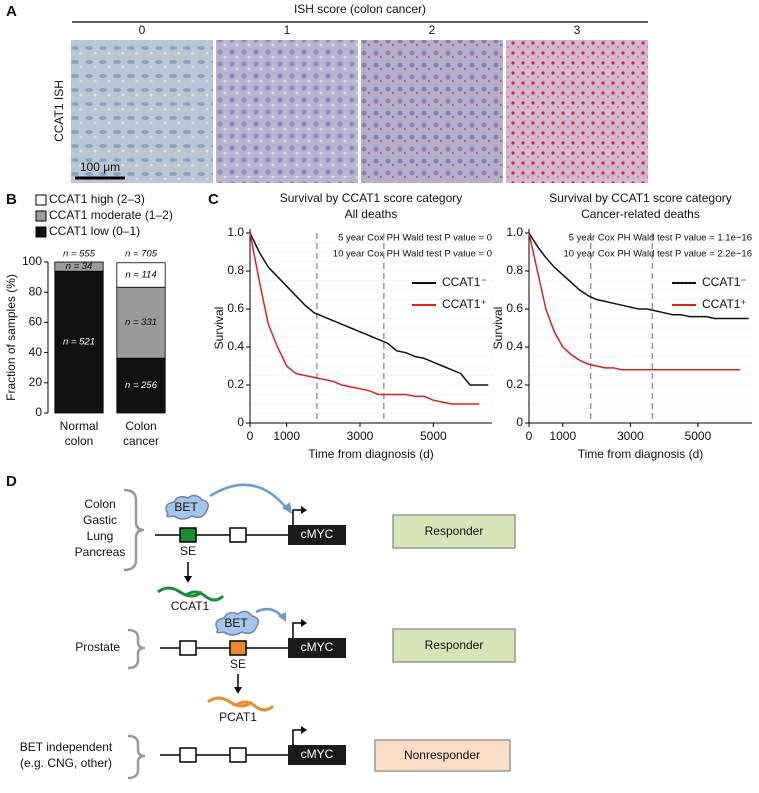 Image resolution: width=759 pixels, height=793 pixels. I want to click on segment-label: n = 34, so click(79, 266).